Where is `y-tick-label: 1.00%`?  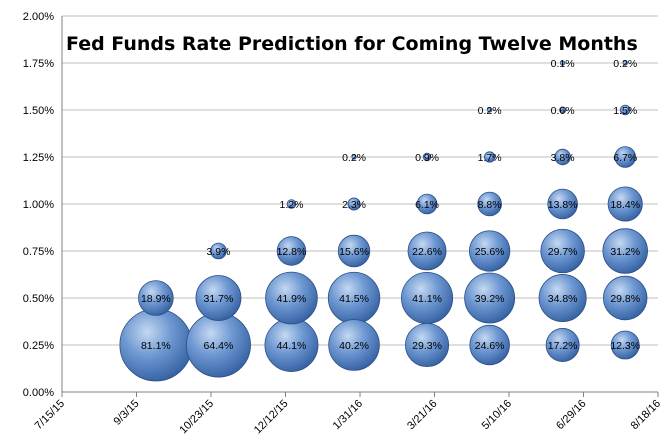
y-tick-label: 1.00% is located at coordinates (38, 205).